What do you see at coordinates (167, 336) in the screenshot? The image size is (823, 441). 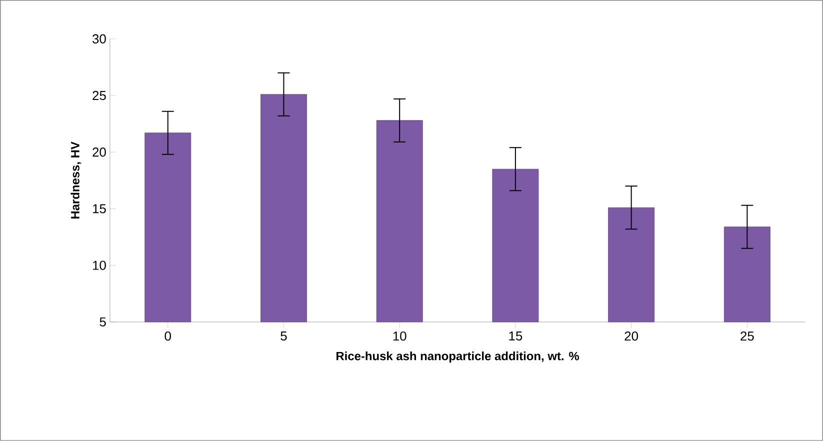 I see `x-tick-label: 0` at bounding box center [167, 336].